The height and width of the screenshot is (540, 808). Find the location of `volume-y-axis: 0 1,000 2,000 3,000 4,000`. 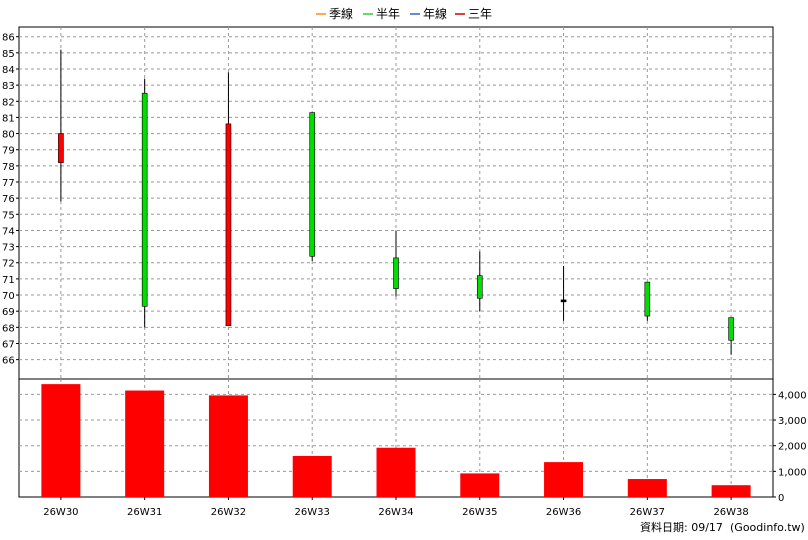

volume-y-axis: 0 1,000 2,000 3,000 4,000 is located at coordinates (790, 447).